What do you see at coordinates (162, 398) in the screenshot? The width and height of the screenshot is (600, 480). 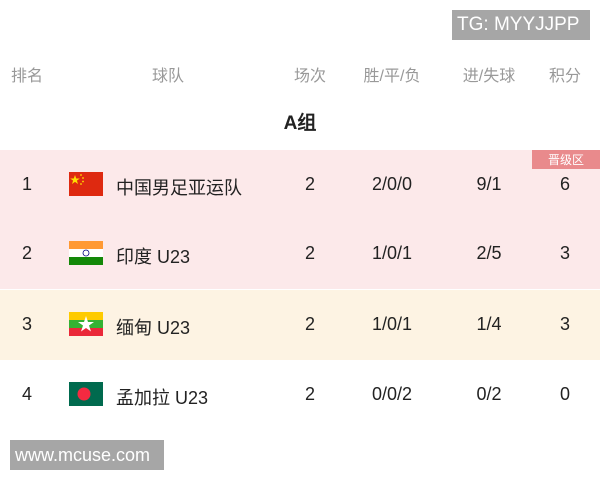 I see `team-name: 孟加拉 U23` at bounding box center [162, 398].